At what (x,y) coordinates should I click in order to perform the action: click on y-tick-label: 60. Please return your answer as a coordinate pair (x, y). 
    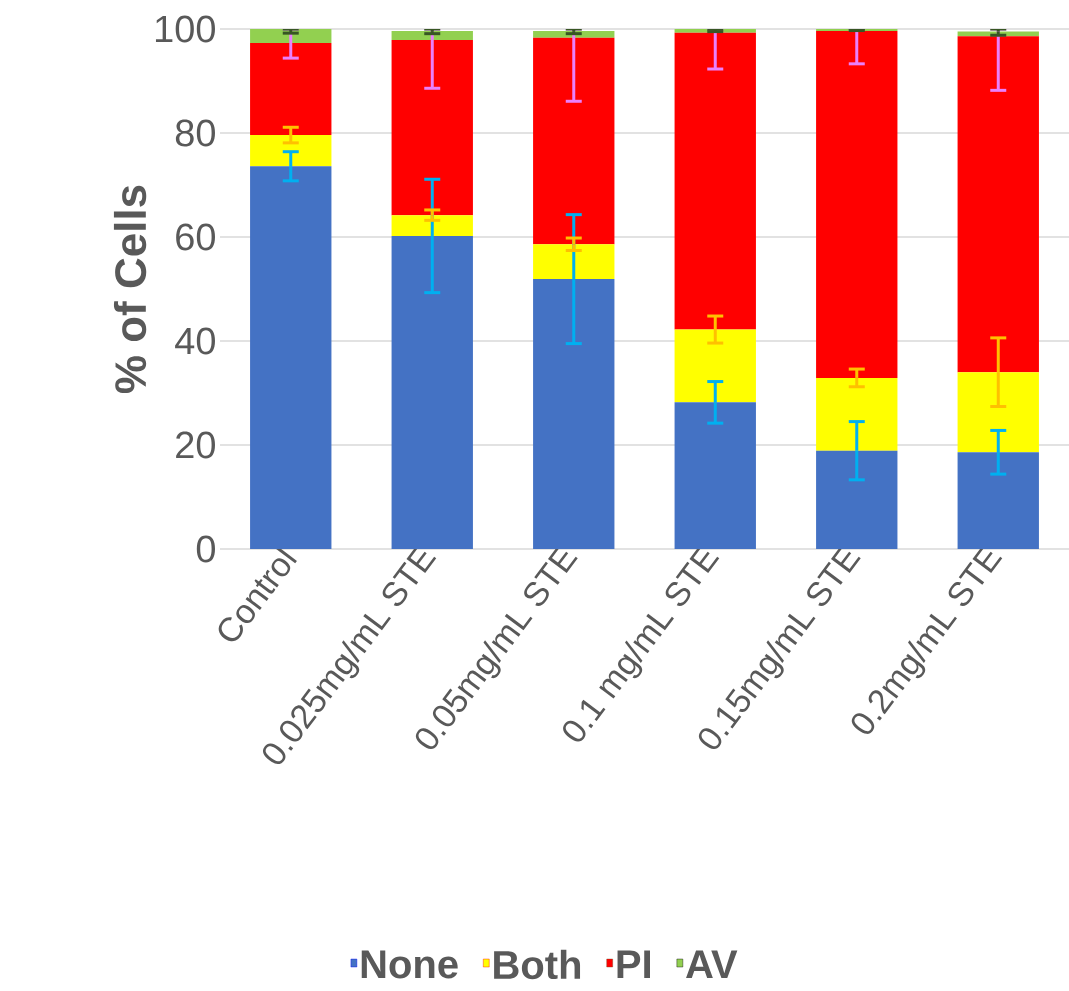
    Looking at the image, I should click on (195, 237).